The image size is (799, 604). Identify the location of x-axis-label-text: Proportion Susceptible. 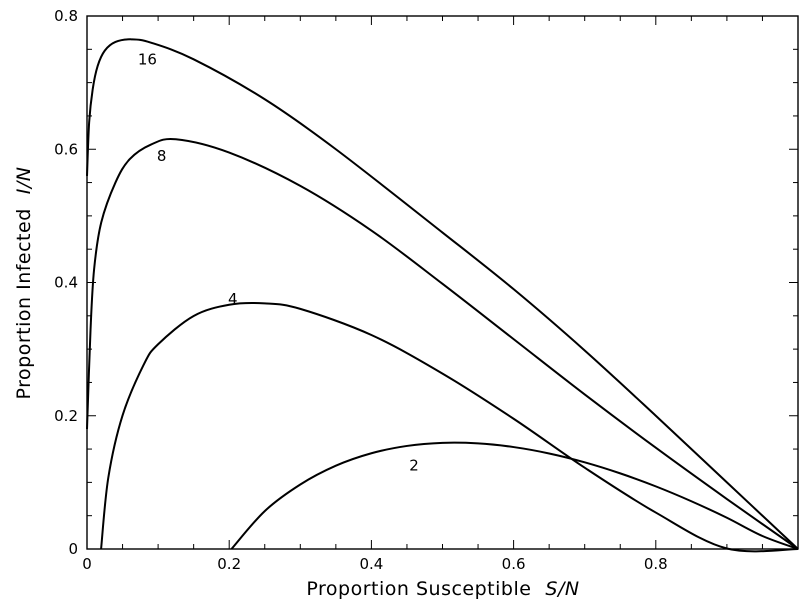
(418, 589).